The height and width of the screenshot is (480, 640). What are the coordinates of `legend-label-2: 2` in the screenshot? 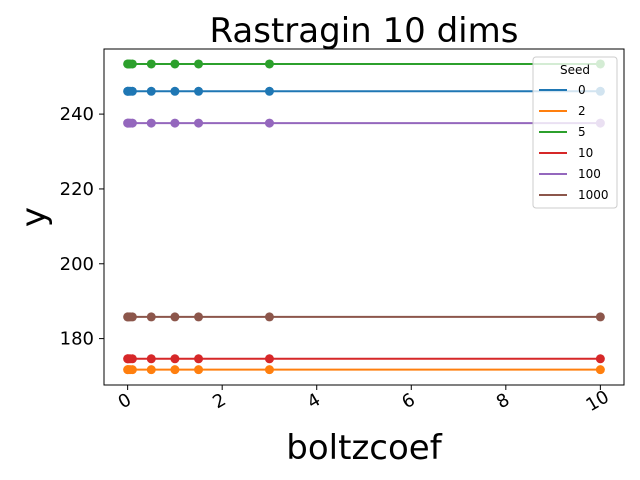 It's located at (582, 111).